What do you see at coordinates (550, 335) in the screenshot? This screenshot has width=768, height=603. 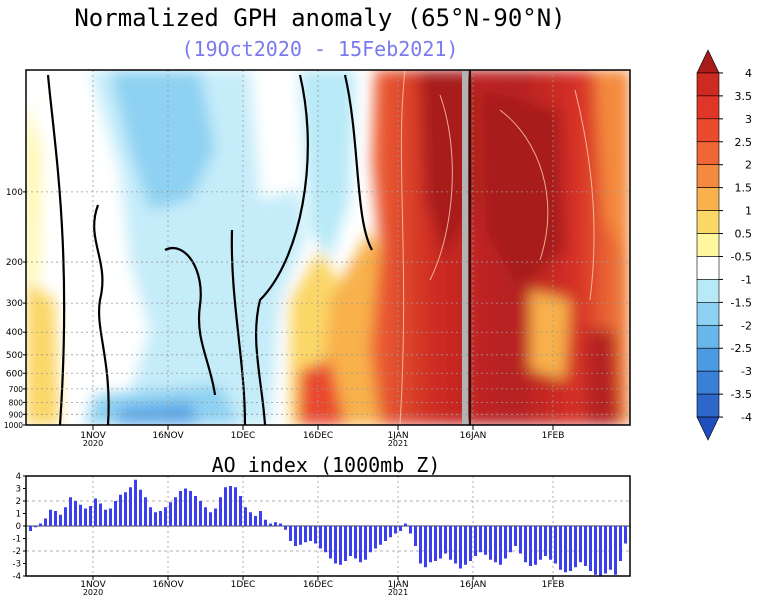 I see `positive-anomaly-light-patch` at bounding box center [550, 335].